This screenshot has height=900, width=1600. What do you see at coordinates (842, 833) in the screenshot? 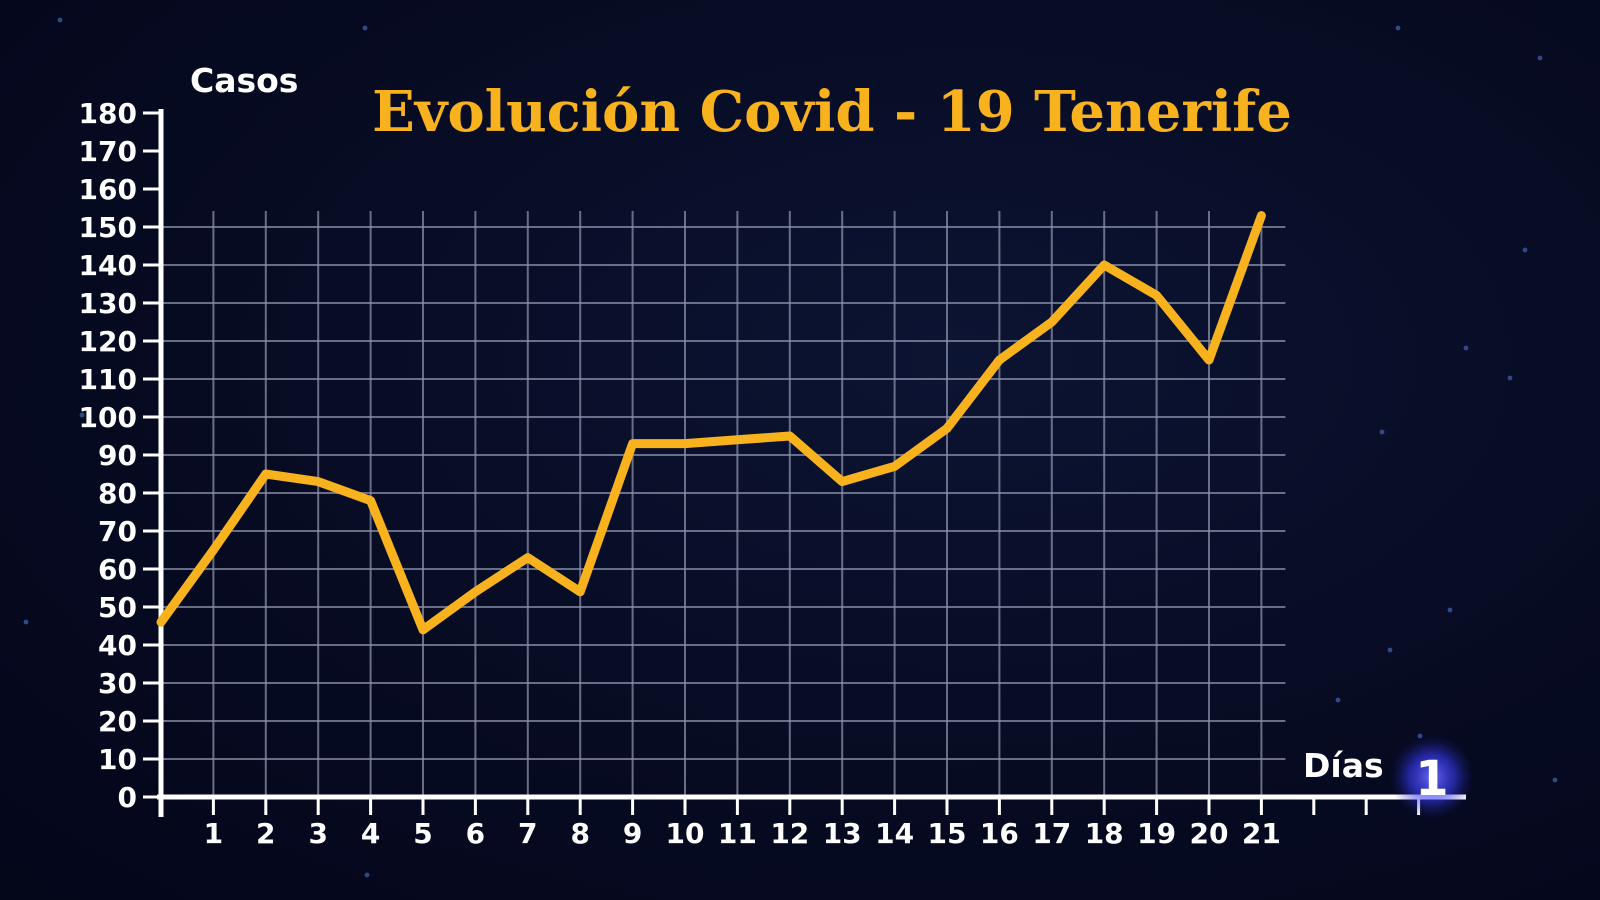
I see `x-tick-label: 13` at bounding box center [842, 833].